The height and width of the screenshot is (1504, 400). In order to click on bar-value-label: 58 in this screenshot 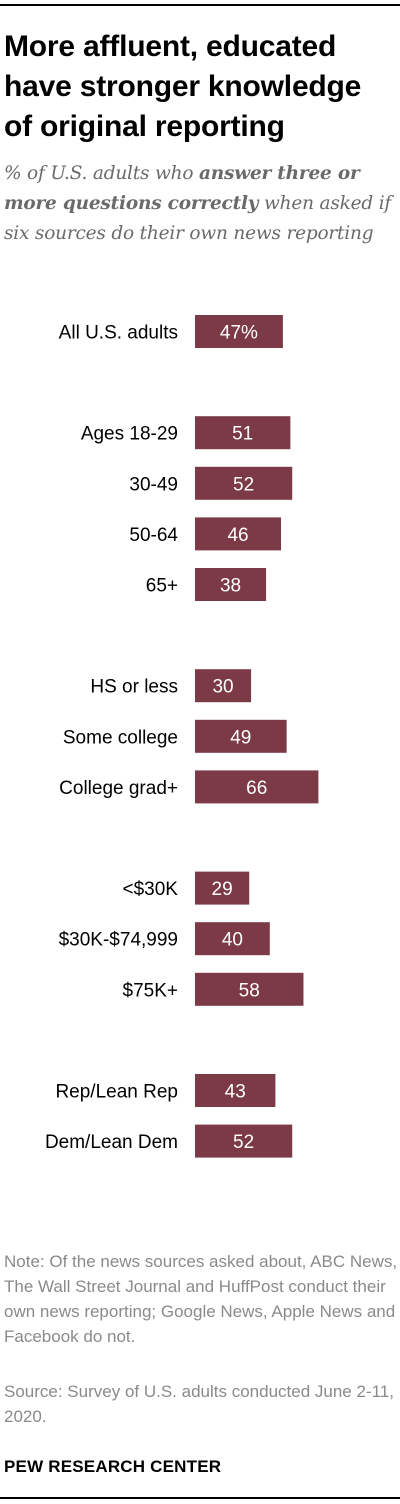, I will do `click(249, 990)`.